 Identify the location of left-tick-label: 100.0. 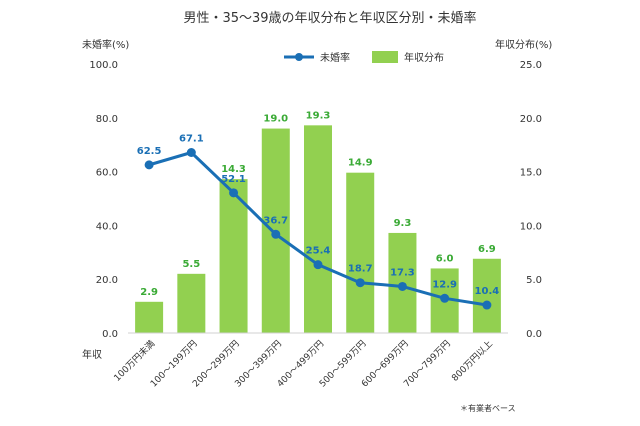
(103, 65).